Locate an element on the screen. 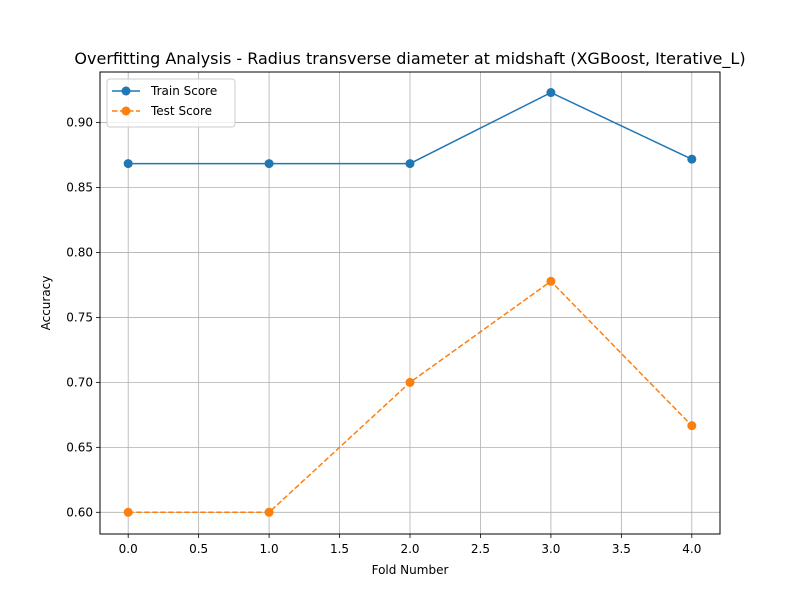 The image size is (800, 600). x-tick-label: 2.0 is located at coordinates (409, 549).